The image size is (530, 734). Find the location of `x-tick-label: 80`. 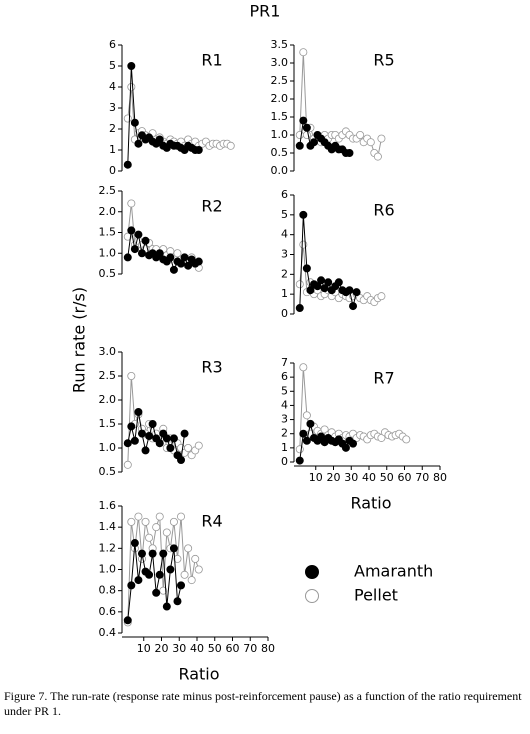

x-tick-label: 80 is located at coordinates (268, 648).